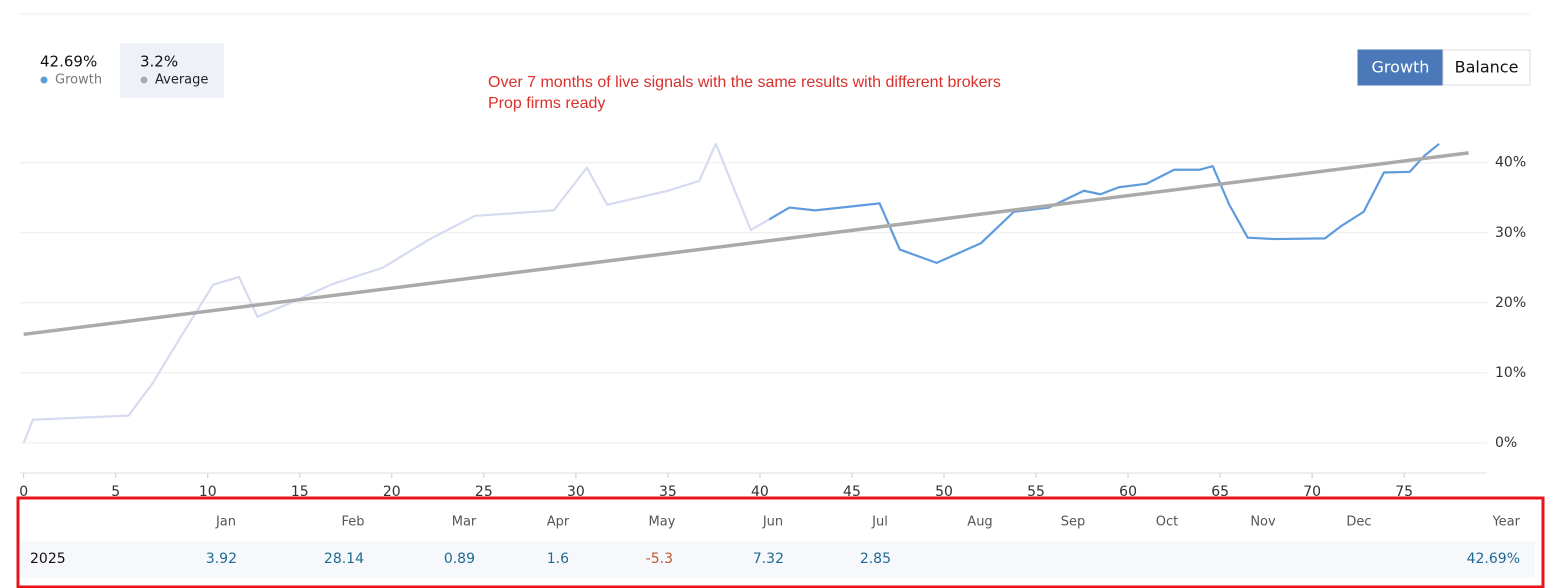  What do you see at coordinates (1510, 303) in the screenshot?
I see `y-tick-label: 20%` at bounding box center [1510, 303].